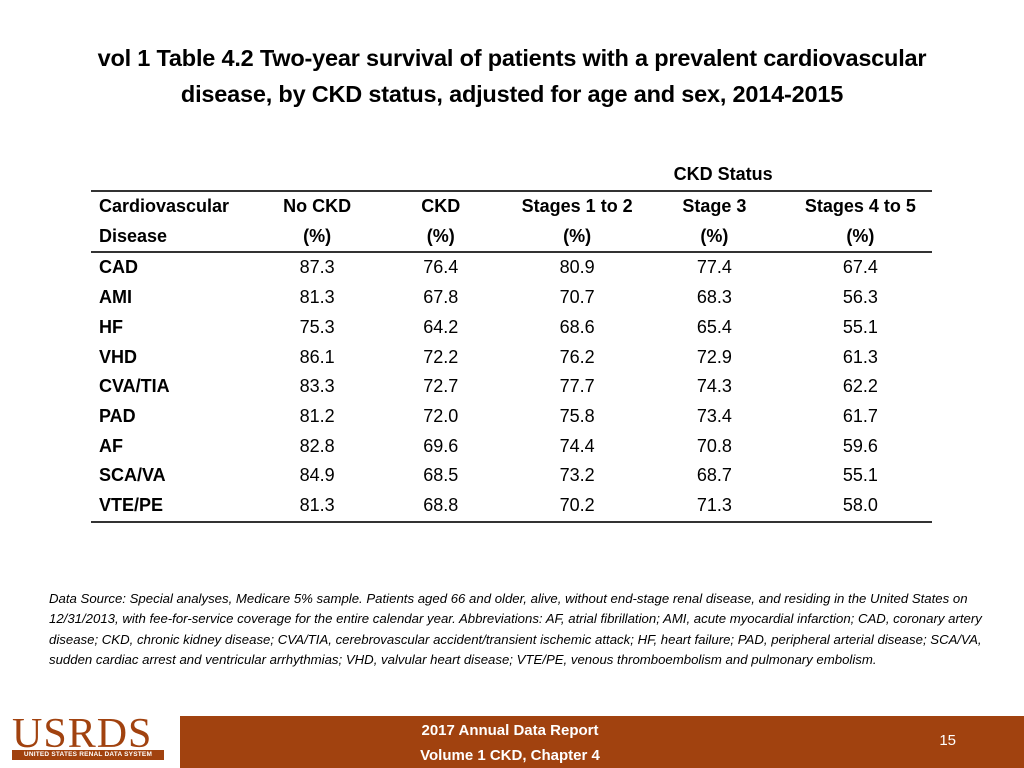 This screenshot has width=1024, height=768. I want to click on value-cell: 76.4, so click(441, 267).